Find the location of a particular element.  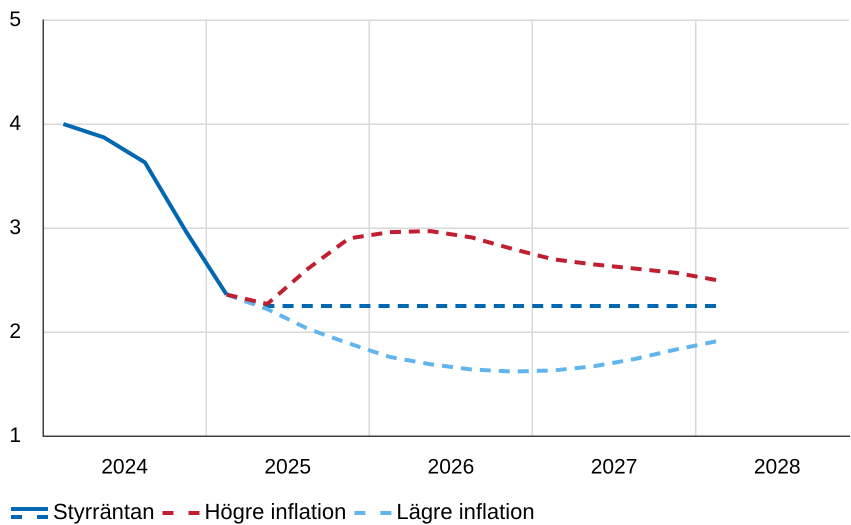

legend-label: Högre inflation is located at coordinates (275, 511).